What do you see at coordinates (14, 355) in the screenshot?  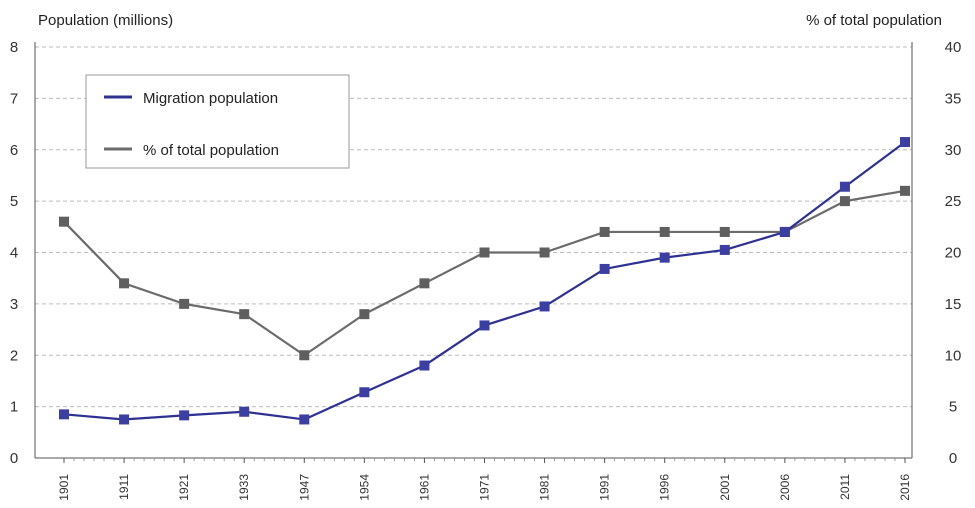 I see `y-left-tick-label: 2` at bounding box center [14, 355].